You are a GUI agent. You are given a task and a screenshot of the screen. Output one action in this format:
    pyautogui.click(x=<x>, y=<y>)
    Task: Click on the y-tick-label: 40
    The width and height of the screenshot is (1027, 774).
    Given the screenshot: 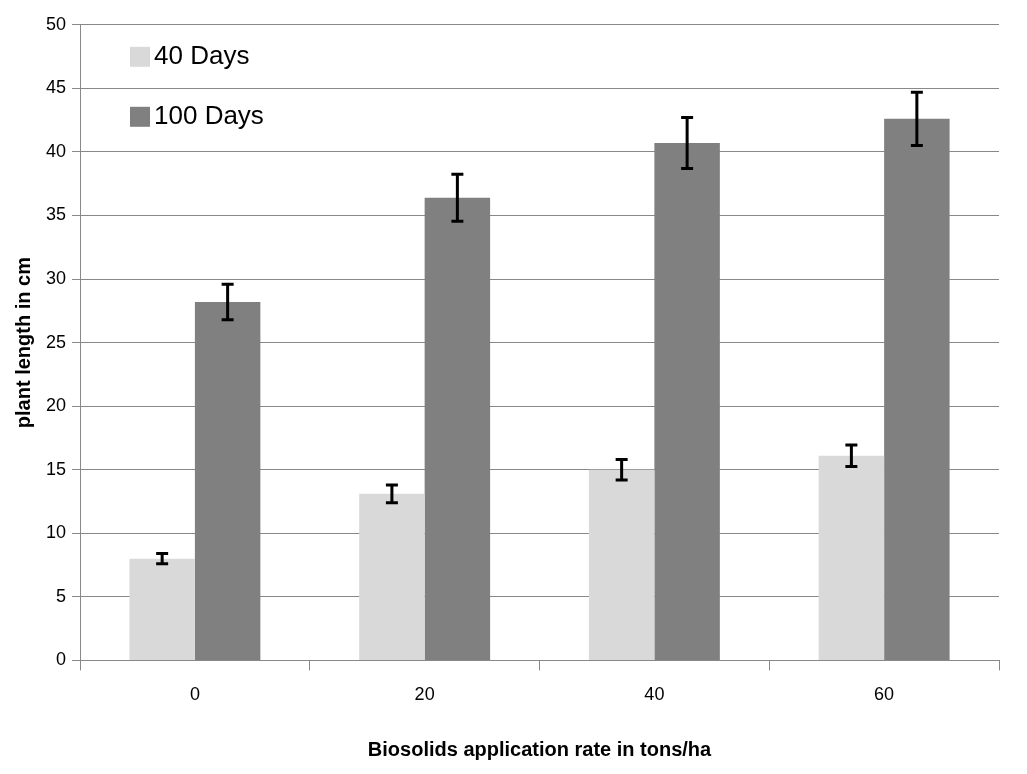 What is the action you would take?
    pyautogui.click(x=56, y=150)
    